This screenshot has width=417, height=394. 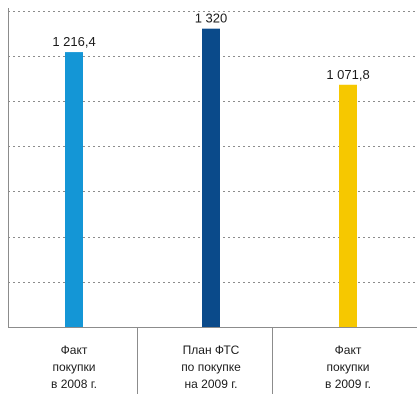 I want to click on category-label: в 2009 г., so click(x=348, y=384).